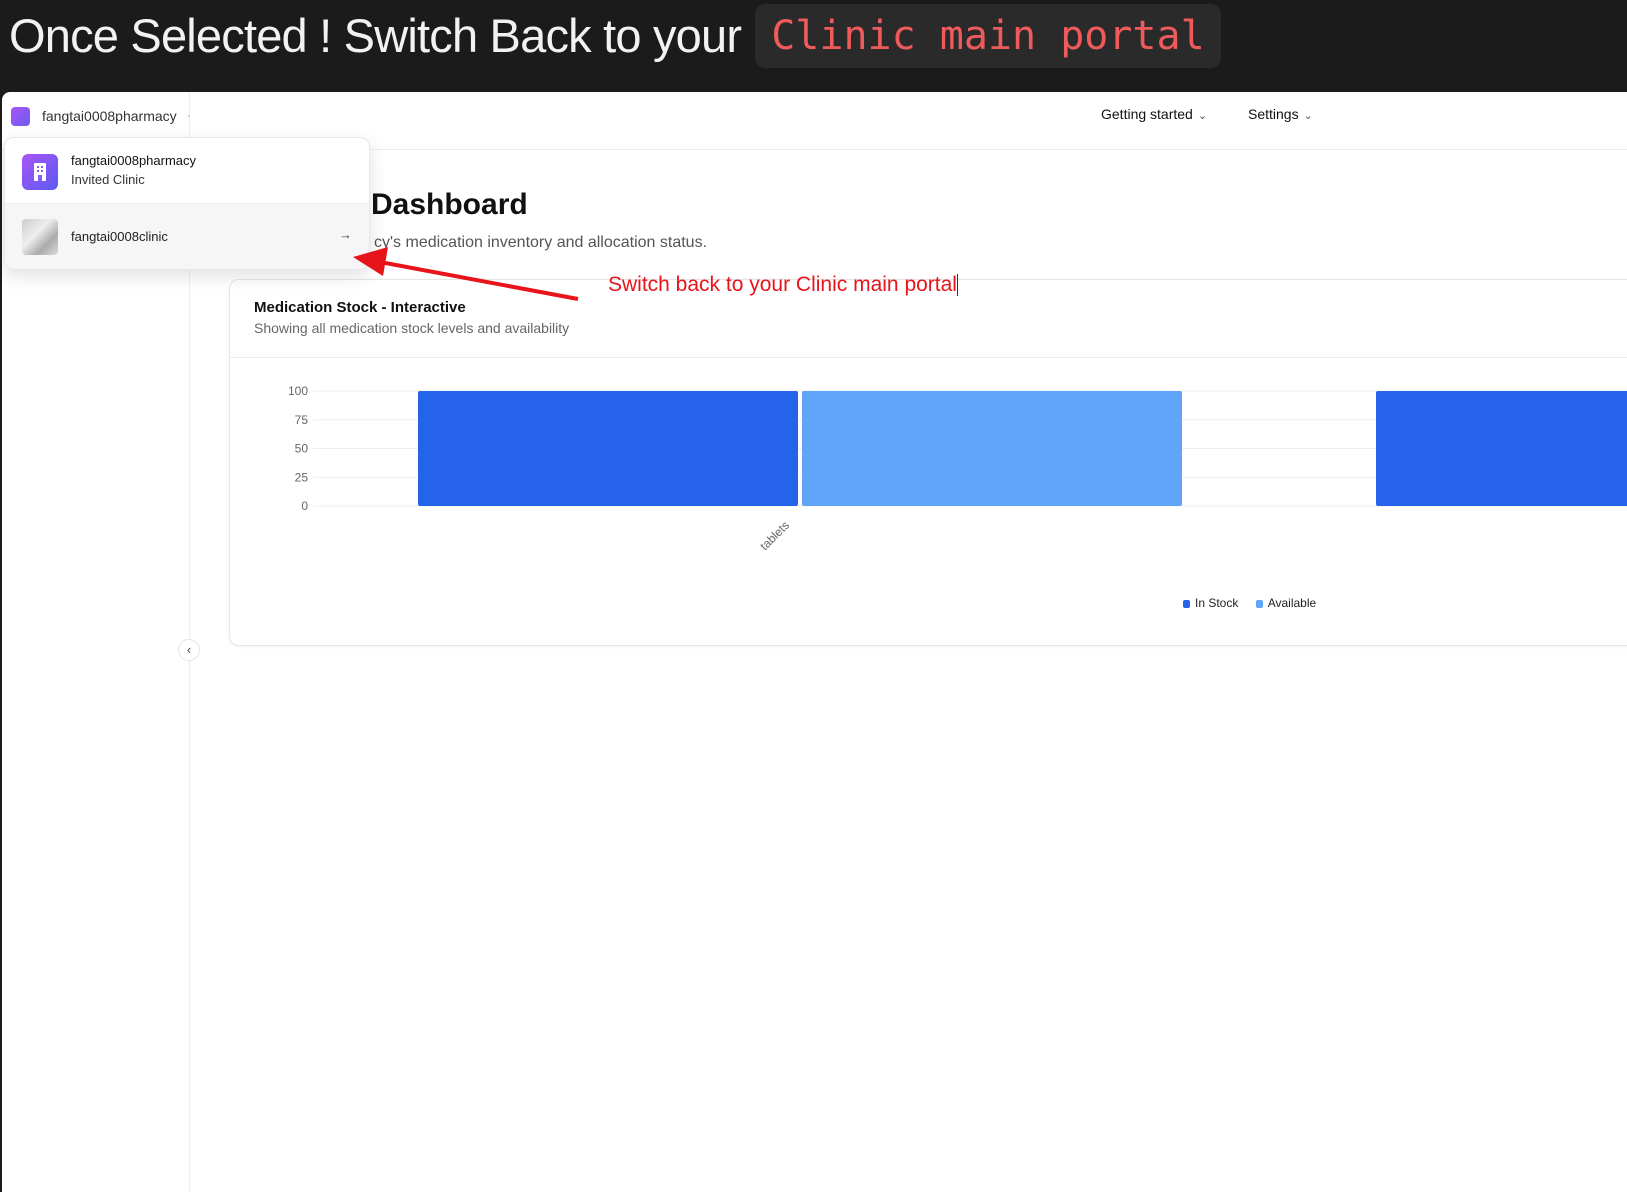  Describe the element at coordinates (189, 650) in the screenshot. I see `collapse-sidebar-button: ‹` at that location.